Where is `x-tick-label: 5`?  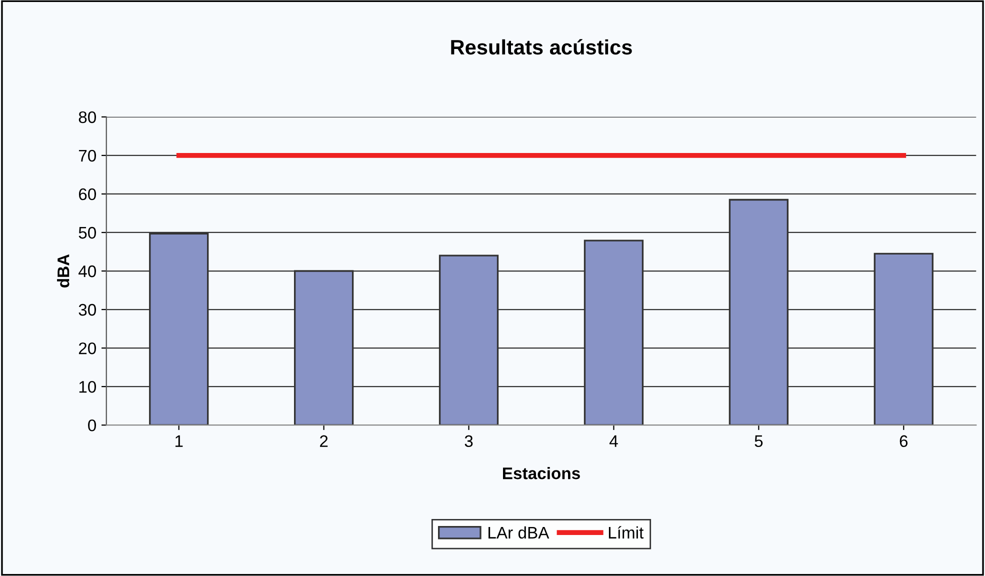 x-tick-label: 5 is located at coordinates (758, 441).